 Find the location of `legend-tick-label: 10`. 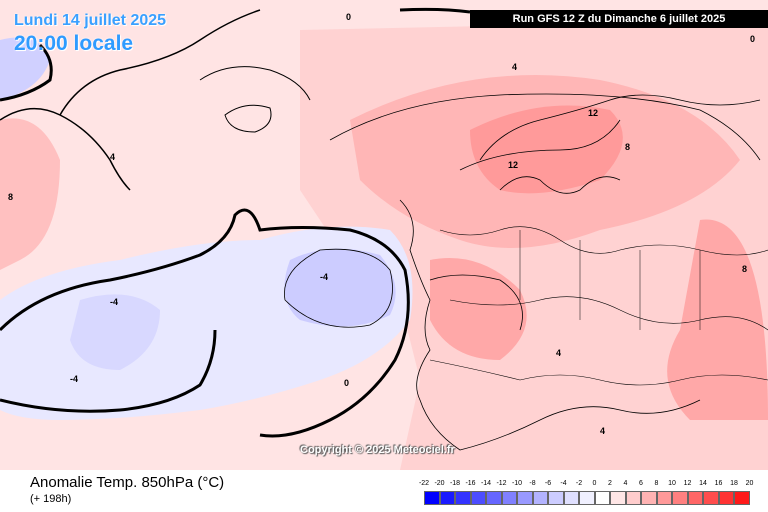

legend-tick-label: 10 is located at coordinates (672, 483).